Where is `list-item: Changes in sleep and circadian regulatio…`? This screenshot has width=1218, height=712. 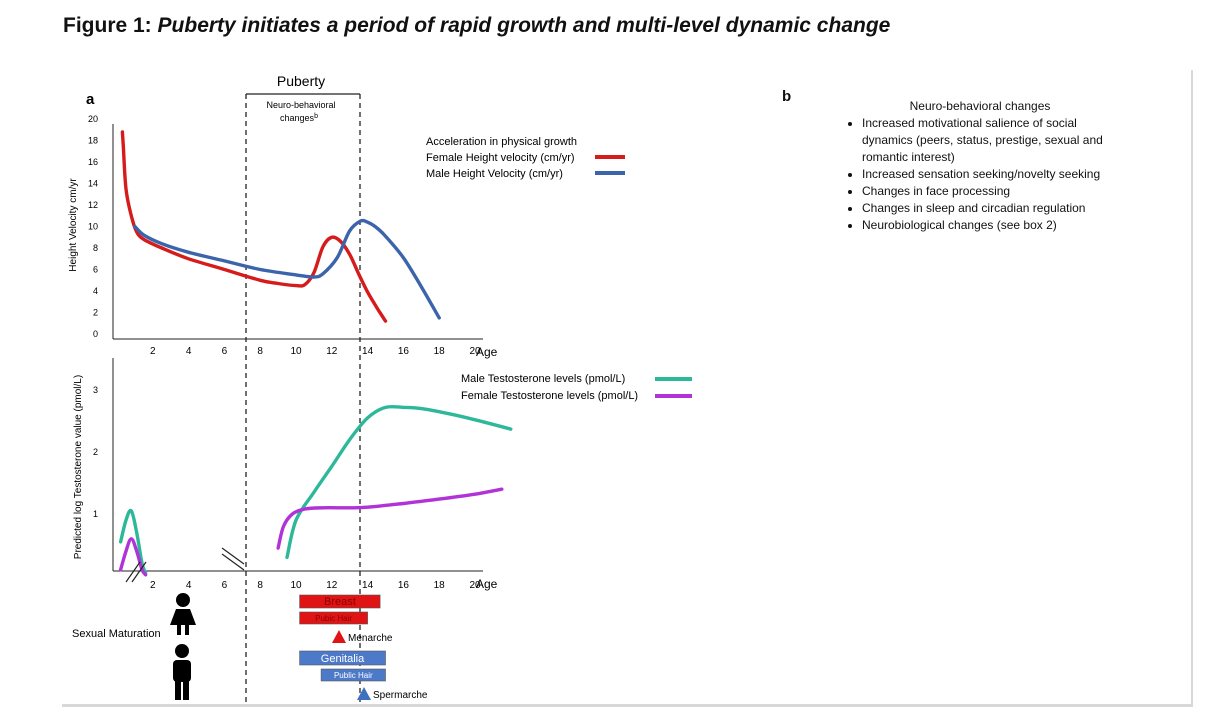
list-item: Changes in sleep and circadian regulatio… is located at coordinates (988, 208).